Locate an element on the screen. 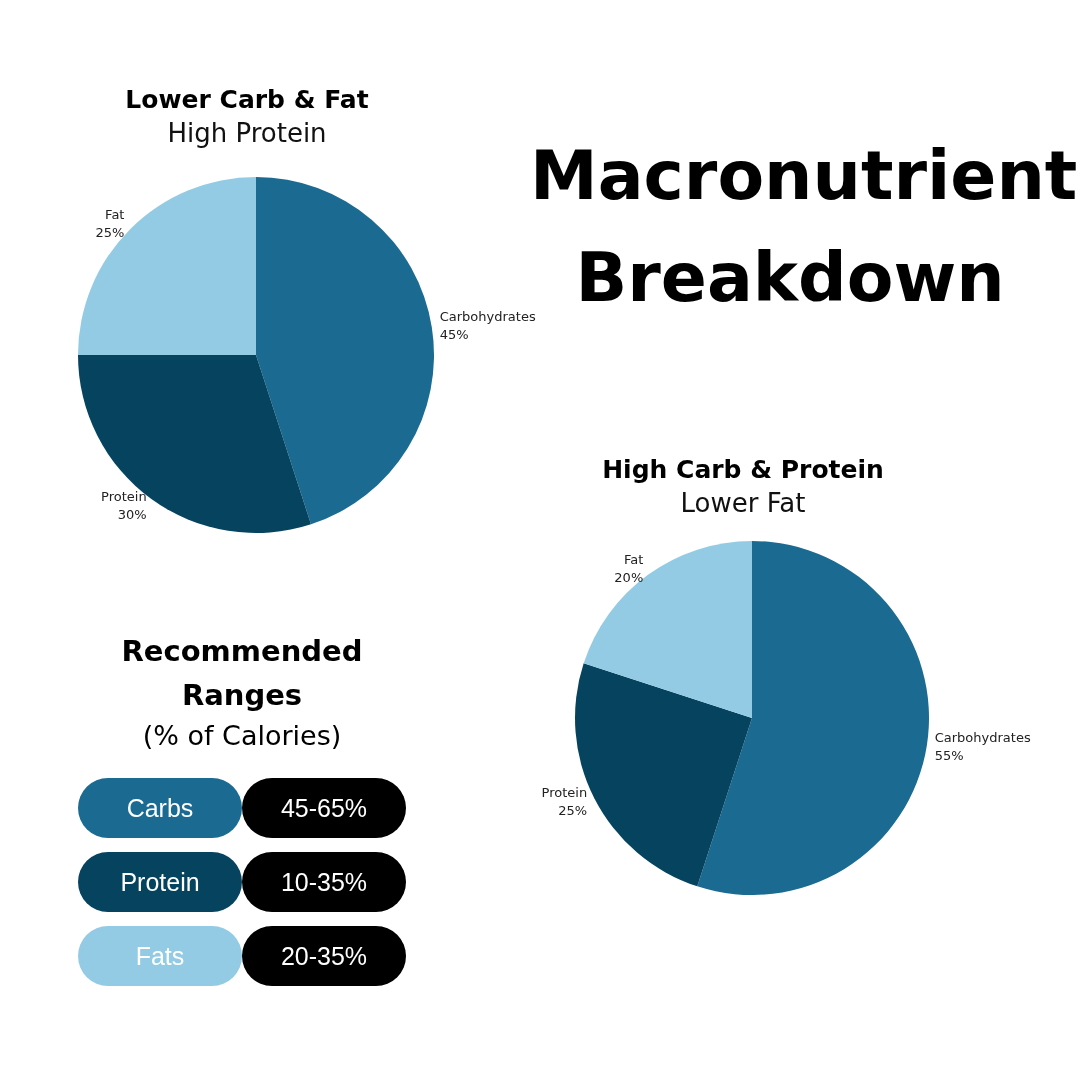 The width and height of the screenshot is (1080, 1080). text: 20-35% is located at coordinates (324, 956).